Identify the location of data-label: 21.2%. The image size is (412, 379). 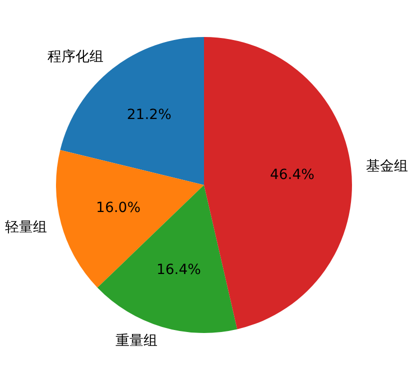
(149, 115).